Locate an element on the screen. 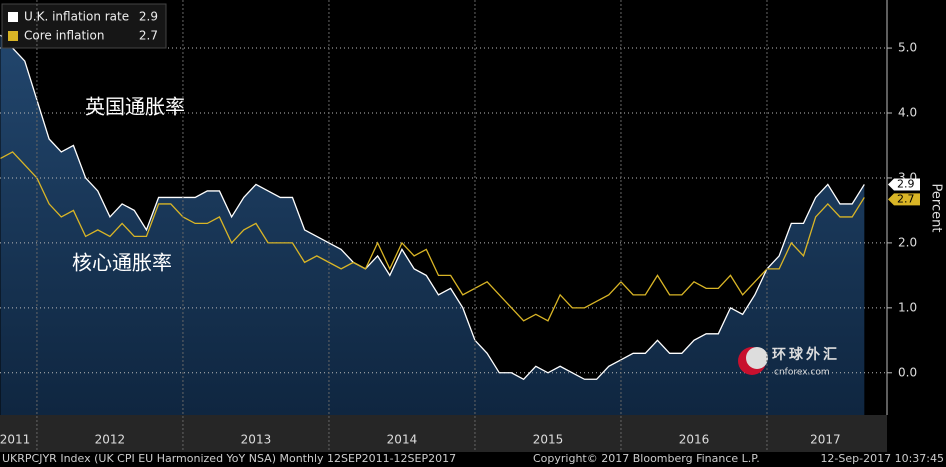 This screenshot has height=467, width=946. footer: Copyright© 2017 Bloomberg Finance L.P. is located at coordinates (646, 458).